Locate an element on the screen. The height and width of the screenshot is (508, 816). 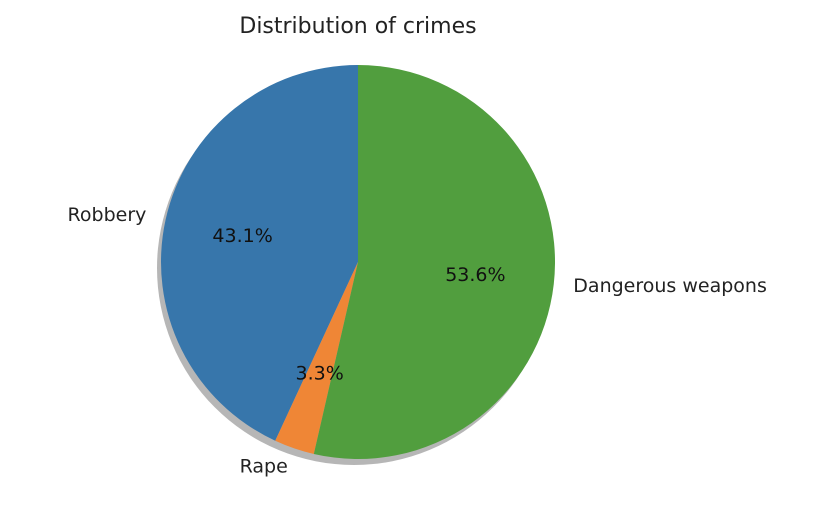
chart-title: Distribution of crimes is located at coordinates (357, 26).